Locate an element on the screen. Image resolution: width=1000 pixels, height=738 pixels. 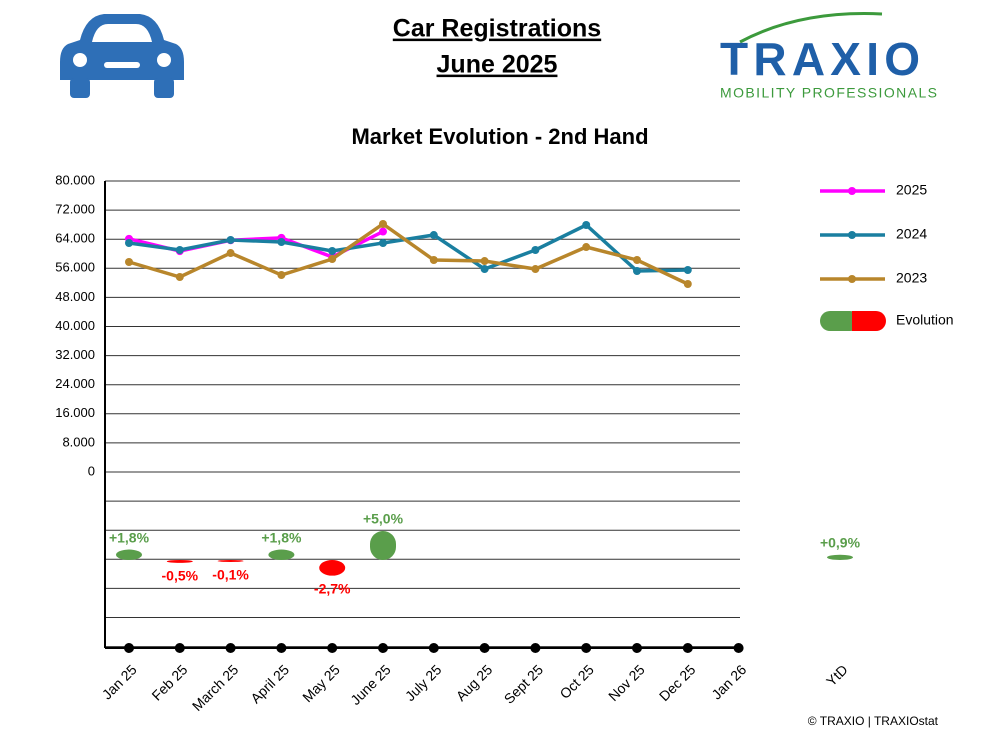
y-tick-label: 16.000 is located at coordinates (75, 412).